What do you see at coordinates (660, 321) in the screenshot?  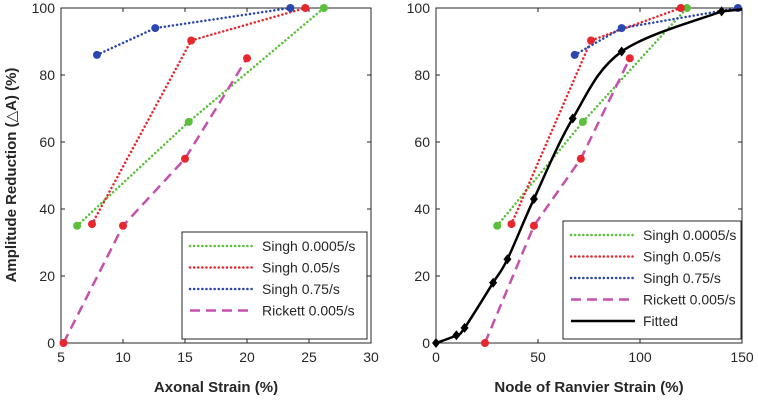 I see `legend-label-fitted: Fitted` at bounding box center [660, 321].